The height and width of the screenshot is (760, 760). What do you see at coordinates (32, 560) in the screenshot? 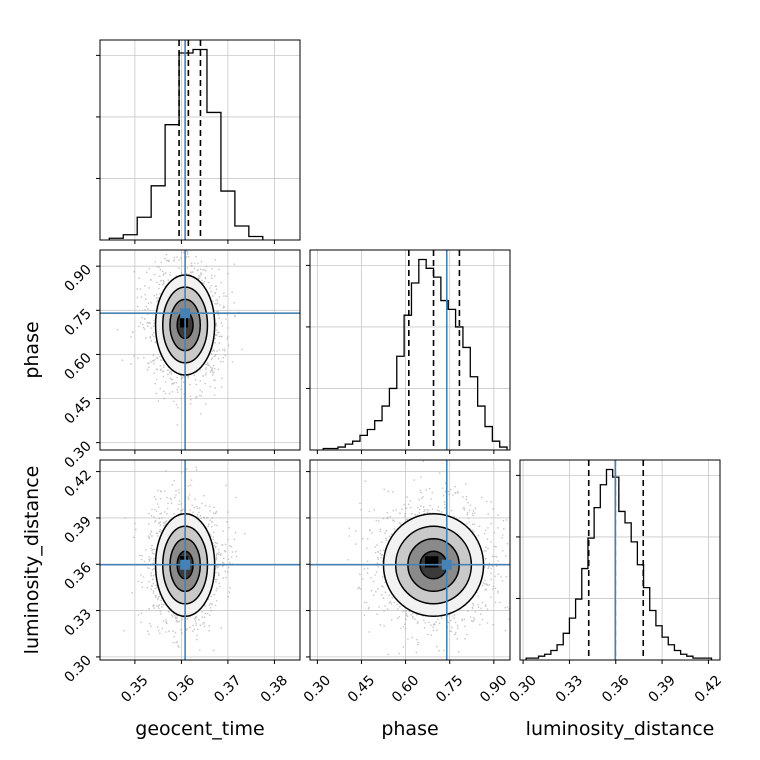
I see `y-axis-label-luminosity-distance: luminosity_distance` at bounding box center [32, 560].